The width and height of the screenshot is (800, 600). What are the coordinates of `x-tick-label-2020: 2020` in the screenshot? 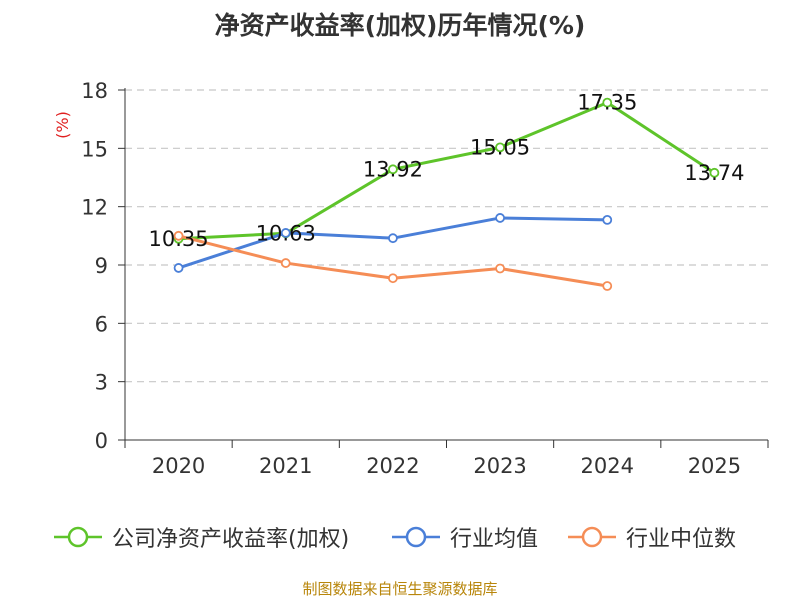 It's located at (178, 466).